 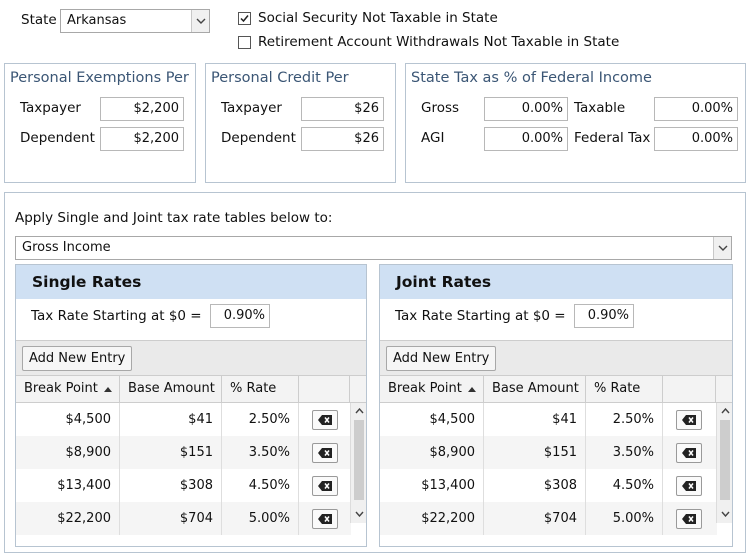 What do you see at coordinates (77, 358) in the screenshot?
I see `single-add-entry-button: Add New Entry` at bounding box center [77, 358].